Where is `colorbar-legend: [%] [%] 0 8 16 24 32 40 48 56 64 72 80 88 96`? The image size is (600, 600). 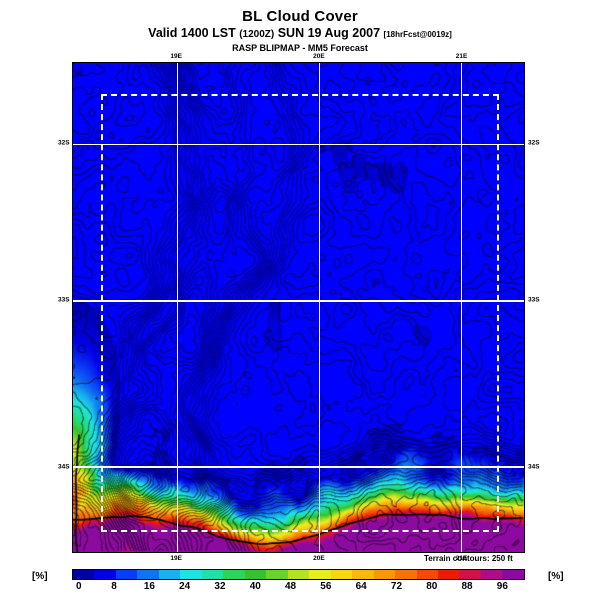 colorbar-legend: [%] [%] 0 8 16 24 32 40 48 56 64 72 80 88 96 is located at coordinates (300, 584).